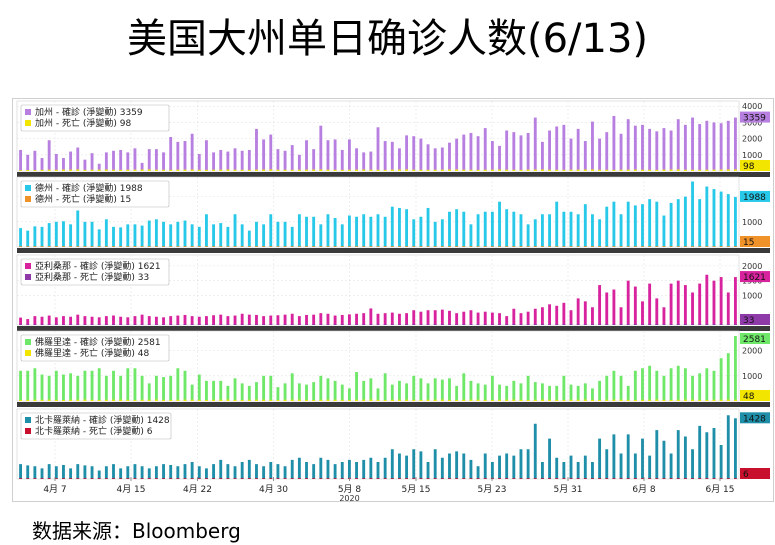 This screenshot has height=545, width=775. What do you see at coordinates (92, 277) in the screenshot?
I see `legend-label: 亞利桑那 - 死亡 (淨變動) 33` at bounding box center [92, 277].